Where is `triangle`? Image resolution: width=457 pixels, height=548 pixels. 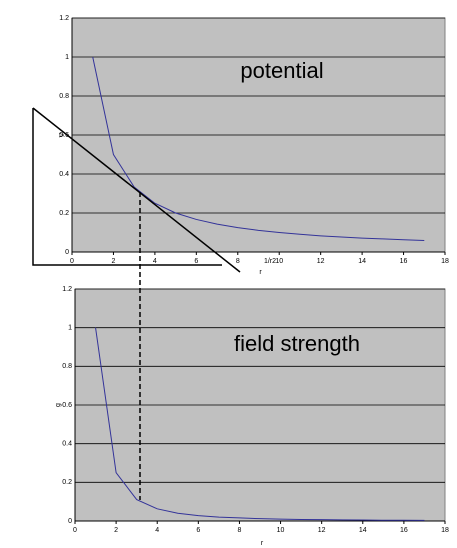 triangle is located at coordinates (127, 187).